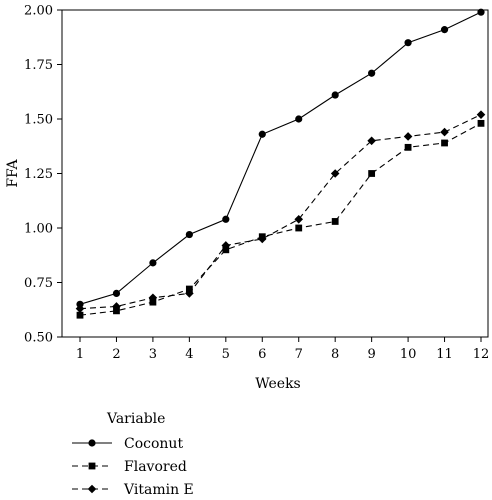 This screenshot has width=492, height=500. I want to click on x-tick-label: 7, so click(299, 354).